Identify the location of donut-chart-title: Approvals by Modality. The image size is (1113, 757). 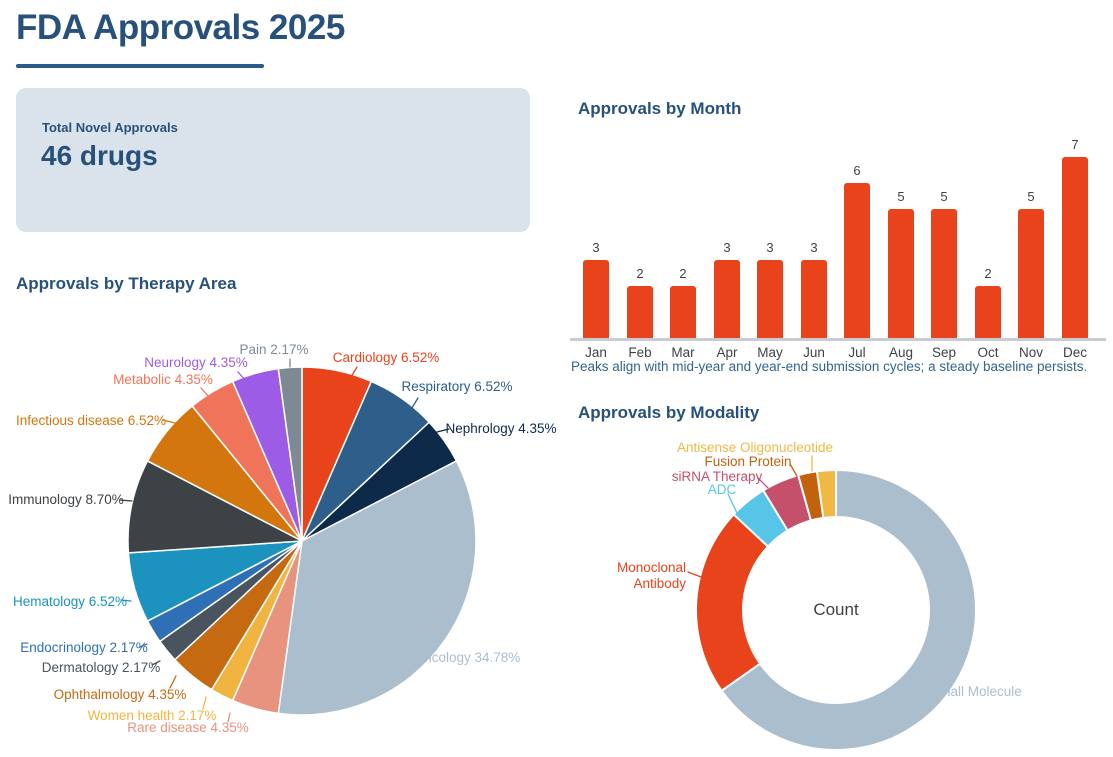
(669, 412).